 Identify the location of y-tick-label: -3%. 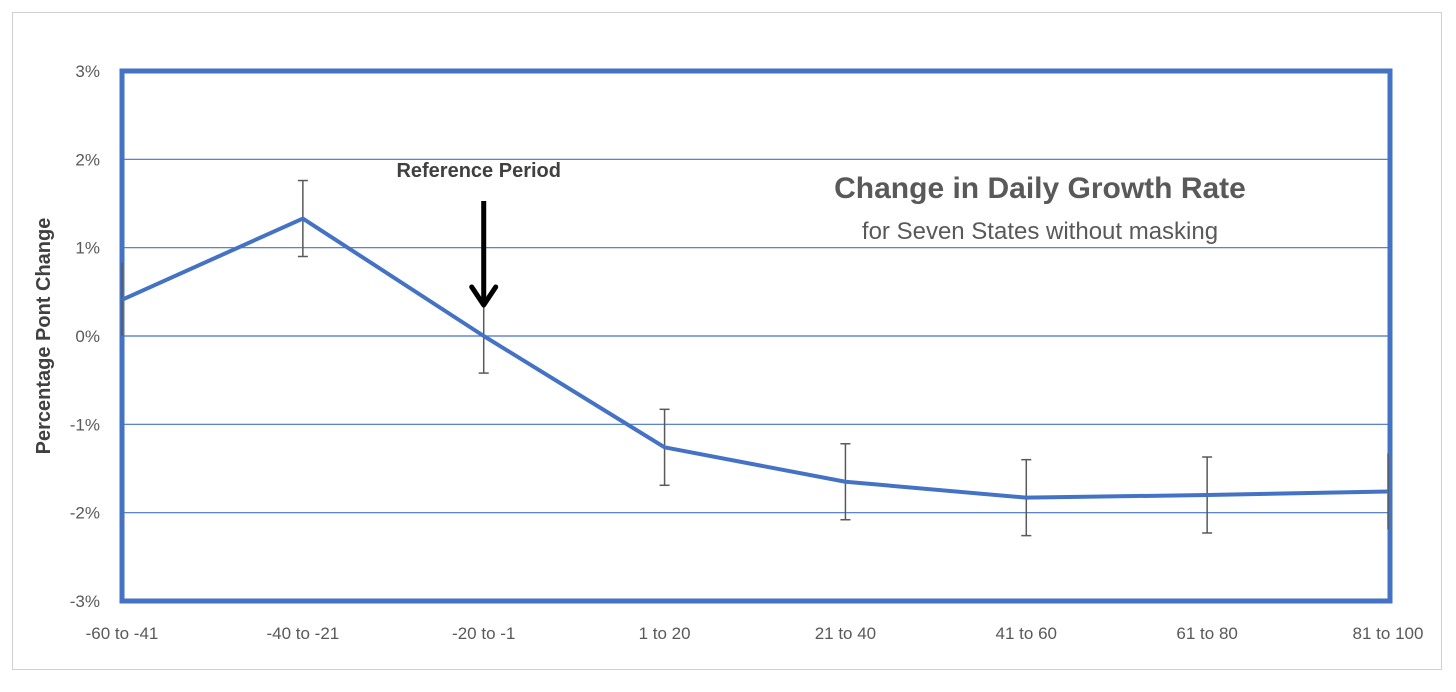
(85, 601).